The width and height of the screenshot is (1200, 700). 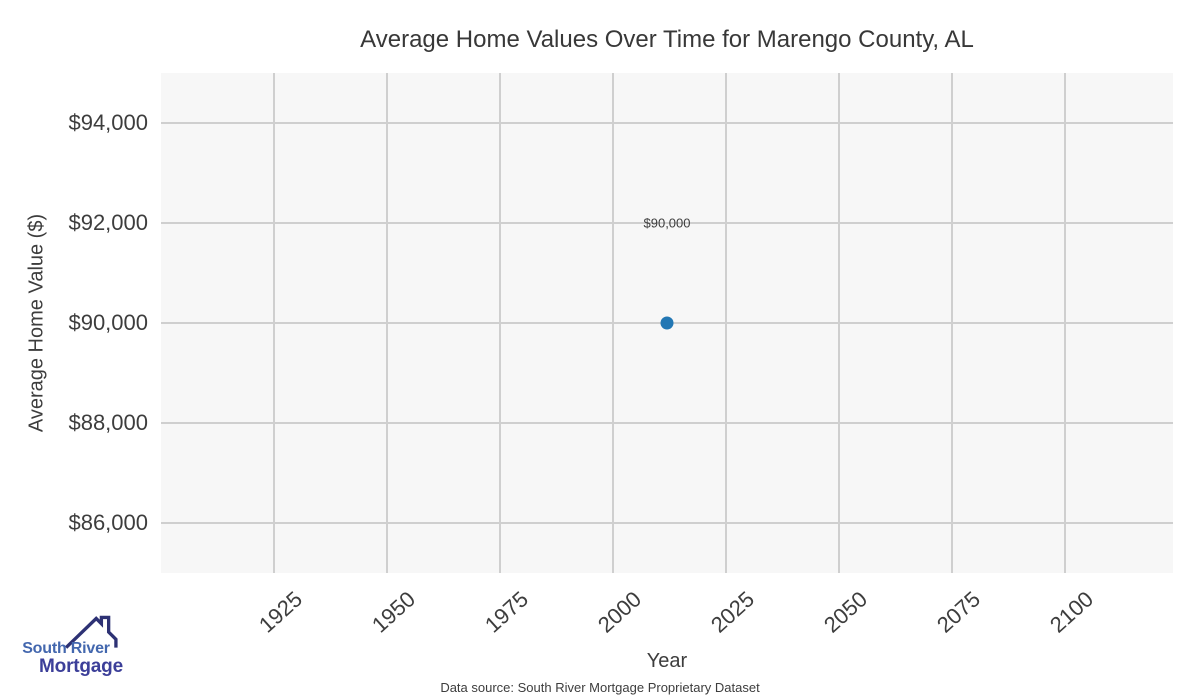 What do you see at coordinates (958, 612) in the screenshot?
I see `x-tick-label: 2075` at bounding box center [958, 612].